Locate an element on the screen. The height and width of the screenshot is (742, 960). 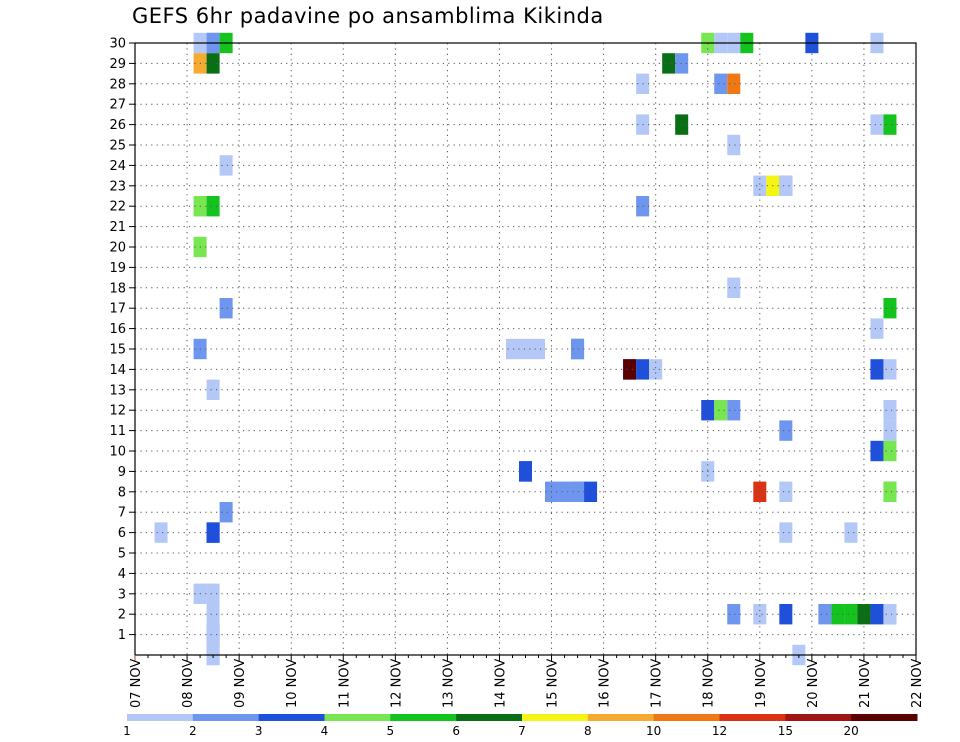
y-tick-label: 23 is located at coordinates (117, 186).